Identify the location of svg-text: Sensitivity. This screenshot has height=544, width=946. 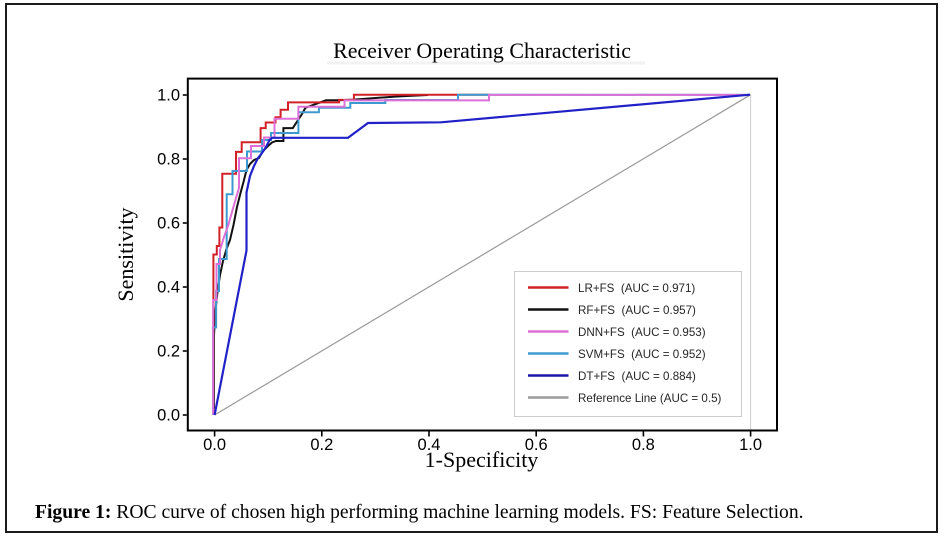
(125, 254).